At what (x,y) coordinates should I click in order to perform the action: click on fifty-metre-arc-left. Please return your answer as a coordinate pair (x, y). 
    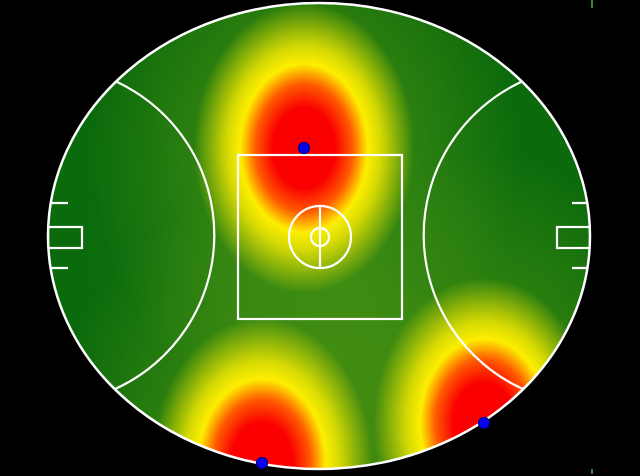
    Looking at the image, I should click on (165, 236).